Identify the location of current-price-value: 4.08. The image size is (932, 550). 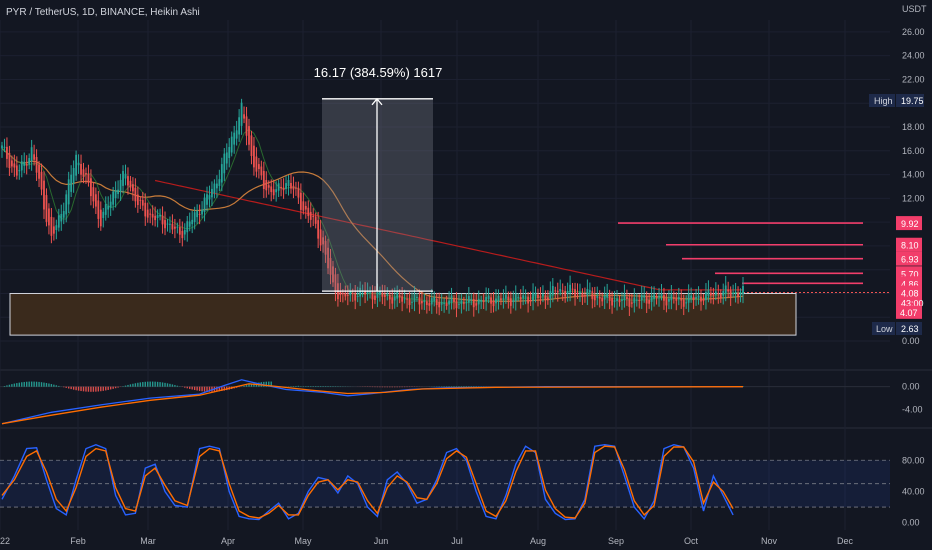
(910, 294).